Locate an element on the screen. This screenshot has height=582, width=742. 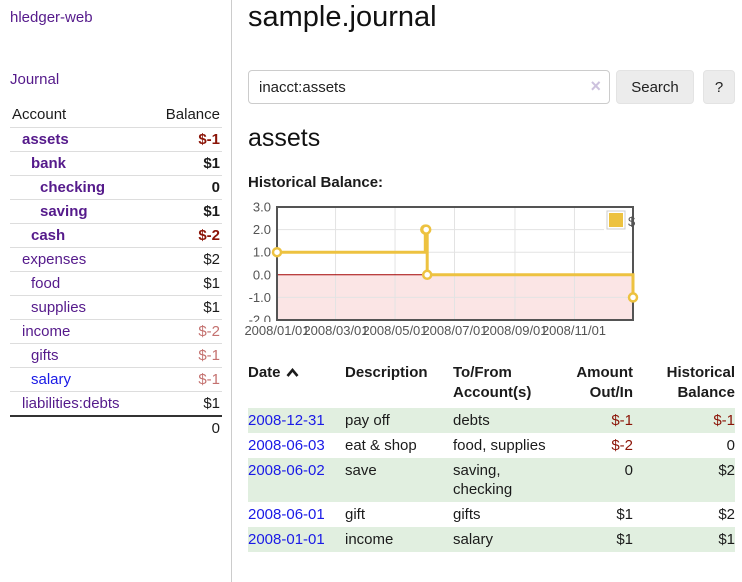
legend-label: $ is located at coordinates (632, 221).